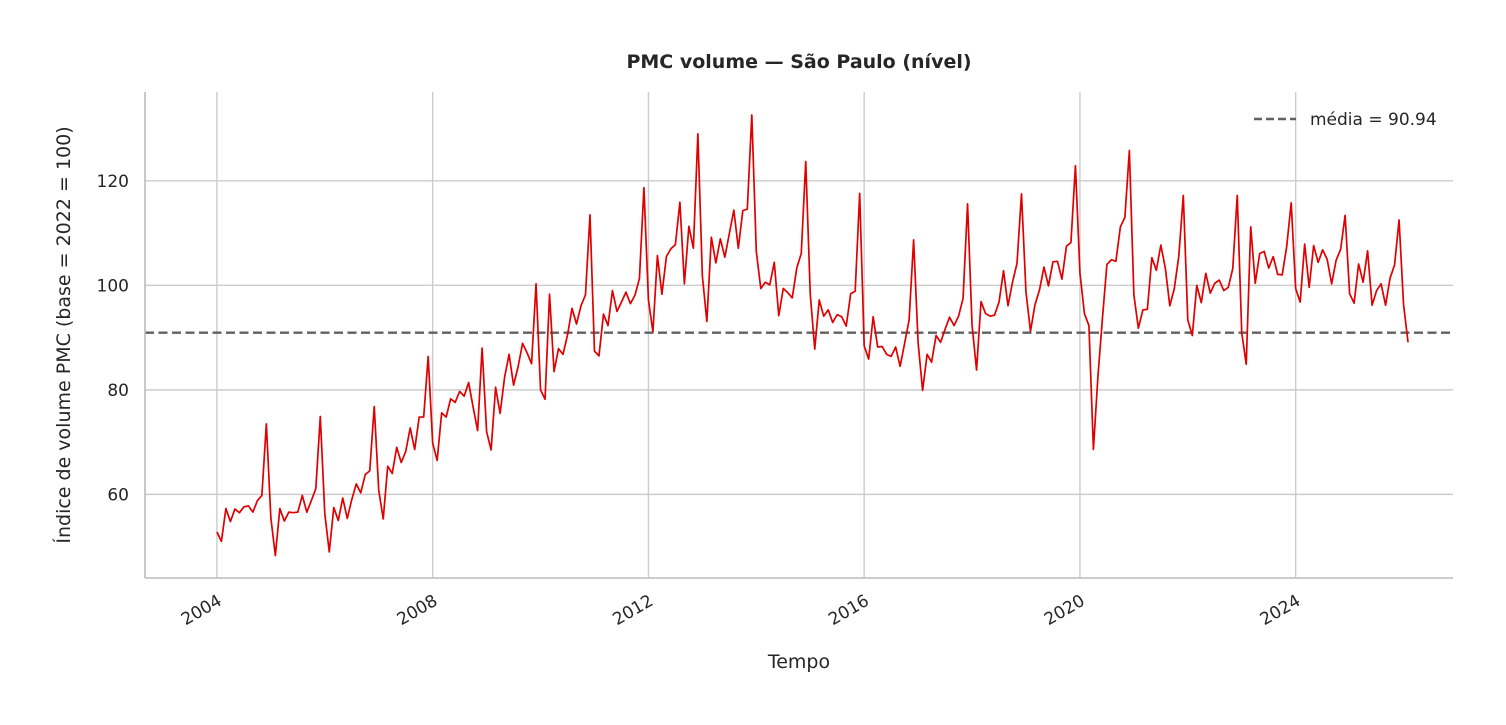 The height and width of the screenshot is (725, 1506). I want to click on x-tick-label: 2012, so click(632, 610).